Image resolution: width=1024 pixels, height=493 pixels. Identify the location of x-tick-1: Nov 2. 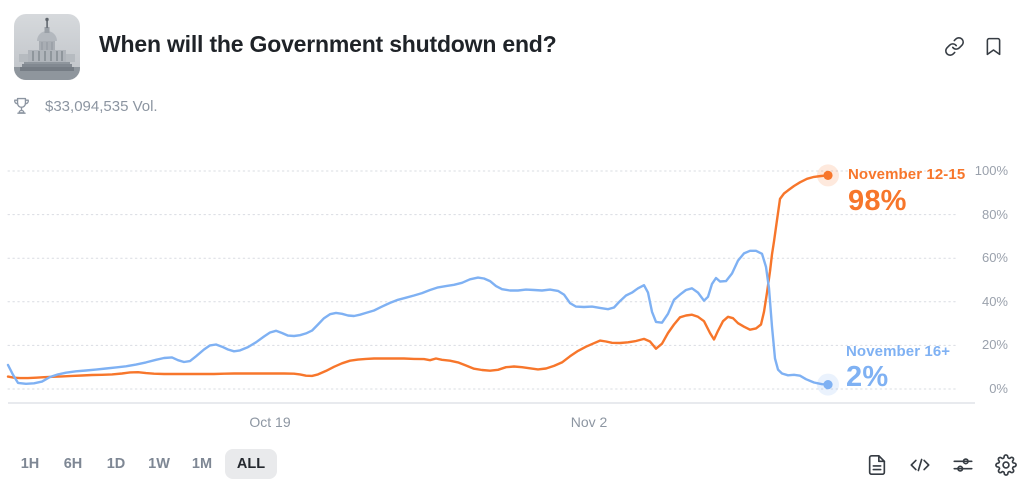
(589, 422).